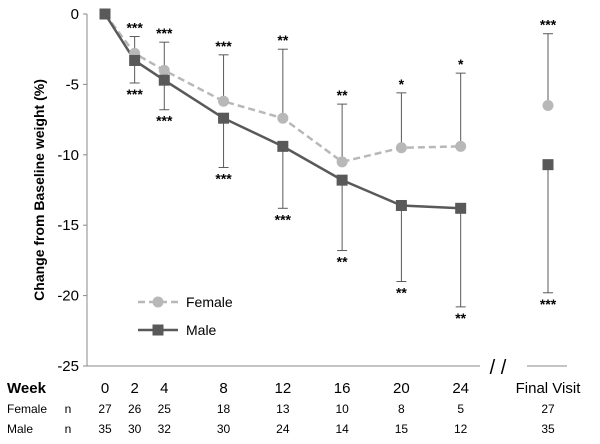 This screenshot has height=444, width=600. What do you see at coordinates (342, 409) in the screenshot?
I see `n-table-count: 10` at bounding box center [342, 409].